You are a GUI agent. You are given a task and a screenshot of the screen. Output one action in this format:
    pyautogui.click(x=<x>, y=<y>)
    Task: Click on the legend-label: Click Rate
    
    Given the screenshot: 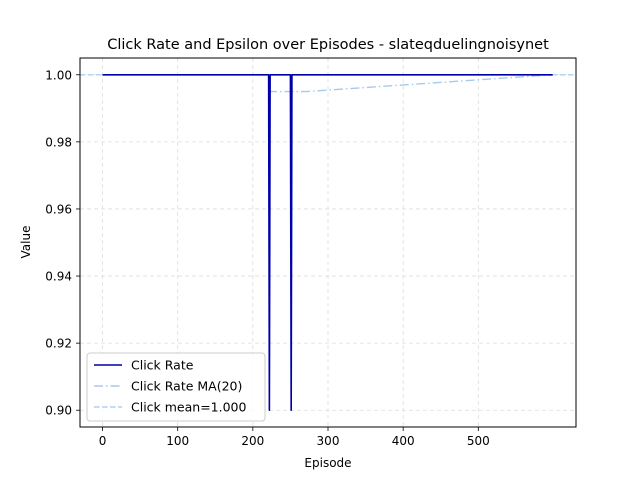 What is the action you would take?
    pyautogui.click(x=162, y=365)
    